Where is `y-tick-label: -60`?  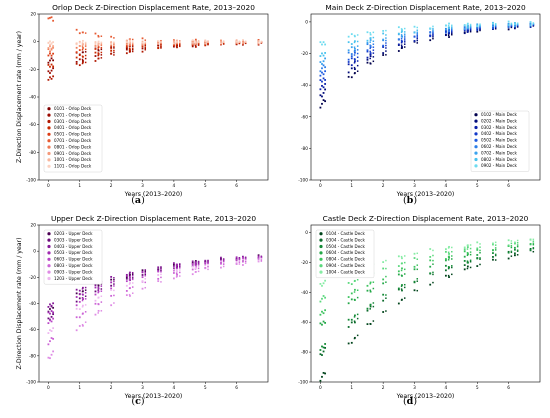 y-tick-label: -60 is located at coordinates (32, 125).